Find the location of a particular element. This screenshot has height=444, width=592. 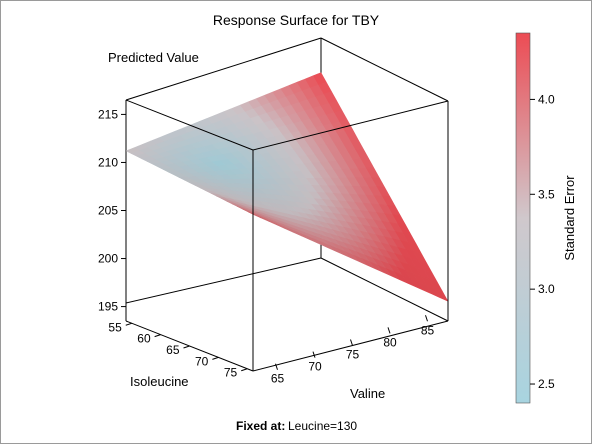

colorbar-ticks: 4.0 3.5 3.0 2.5 is located at coordinates (542, 241).